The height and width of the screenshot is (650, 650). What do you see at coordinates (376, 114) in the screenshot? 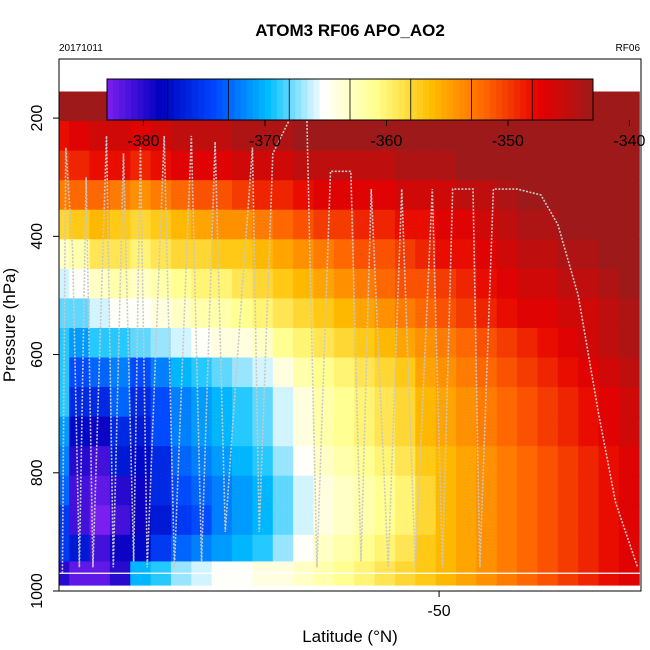
I see `colorbar: -380 -370 -360 -350 -340` at bounding box center [376, 114].